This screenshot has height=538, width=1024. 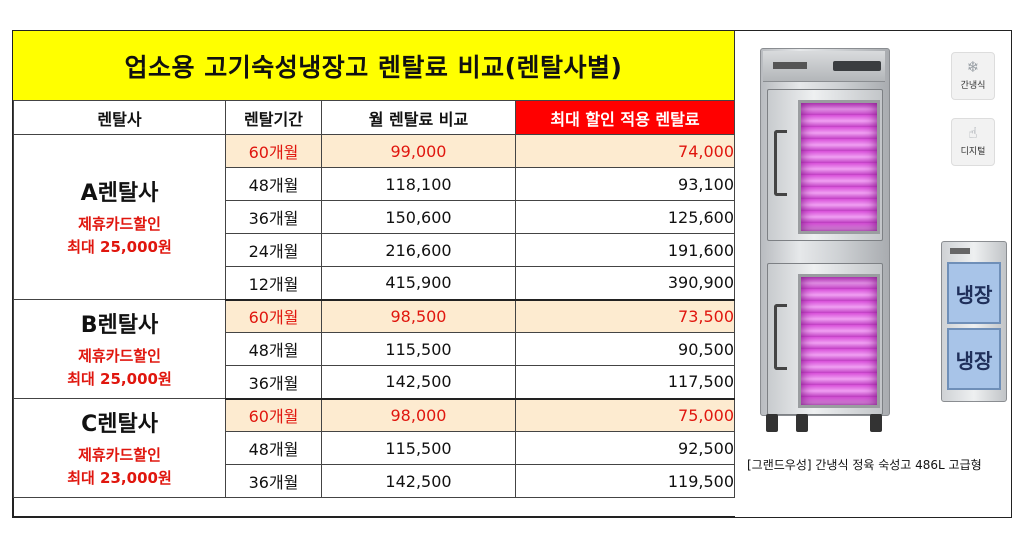 I want to click on company-cell-c: C렌탈사 제휴카드할인 최대 23,000원, so click(x=119, y=448).